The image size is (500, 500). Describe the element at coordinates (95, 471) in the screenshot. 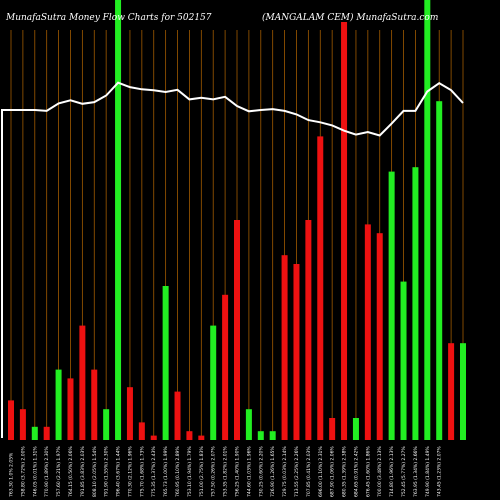

I see `x-tick-label: 808.10 (2.05%) 1.54%` at that location.